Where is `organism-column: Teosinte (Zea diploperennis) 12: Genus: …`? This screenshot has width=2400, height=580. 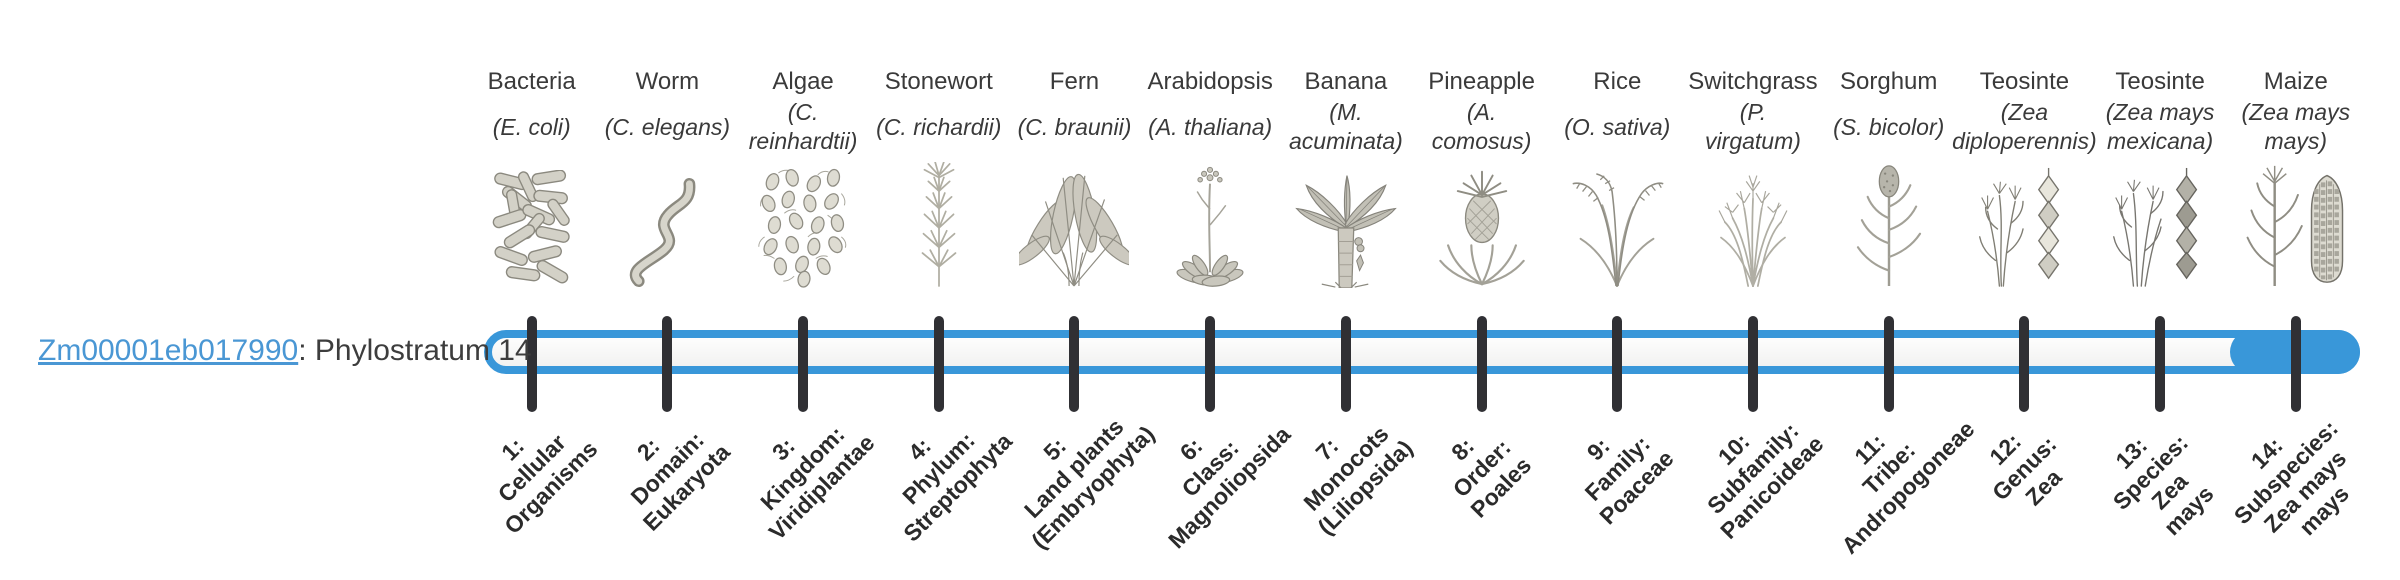 organism-column: Teosinte (Zea diploperennis) 12: Genus: … is located at coordinates (2024, 290).